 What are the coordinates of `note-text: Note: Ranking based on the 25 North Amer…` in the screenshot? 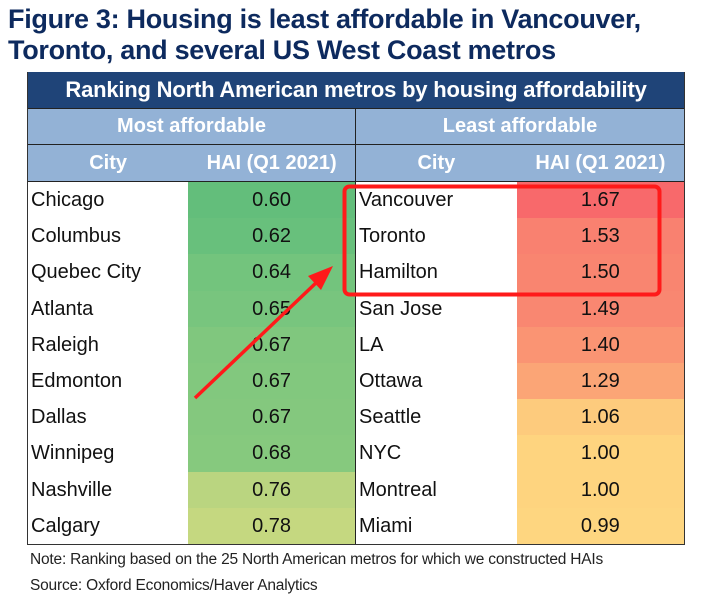 It's located at (317, 559).